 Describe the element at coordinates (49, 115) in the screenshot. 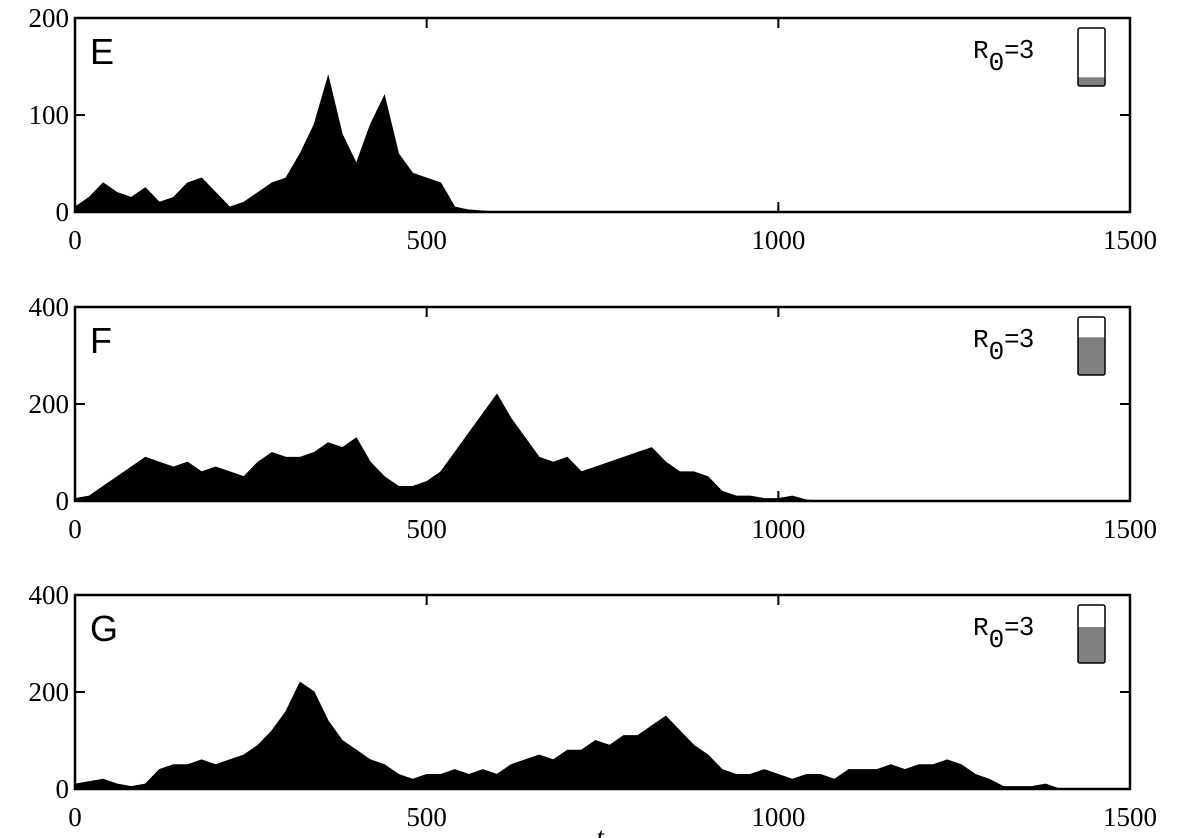

I see `y-tick-label: 100` at that location.